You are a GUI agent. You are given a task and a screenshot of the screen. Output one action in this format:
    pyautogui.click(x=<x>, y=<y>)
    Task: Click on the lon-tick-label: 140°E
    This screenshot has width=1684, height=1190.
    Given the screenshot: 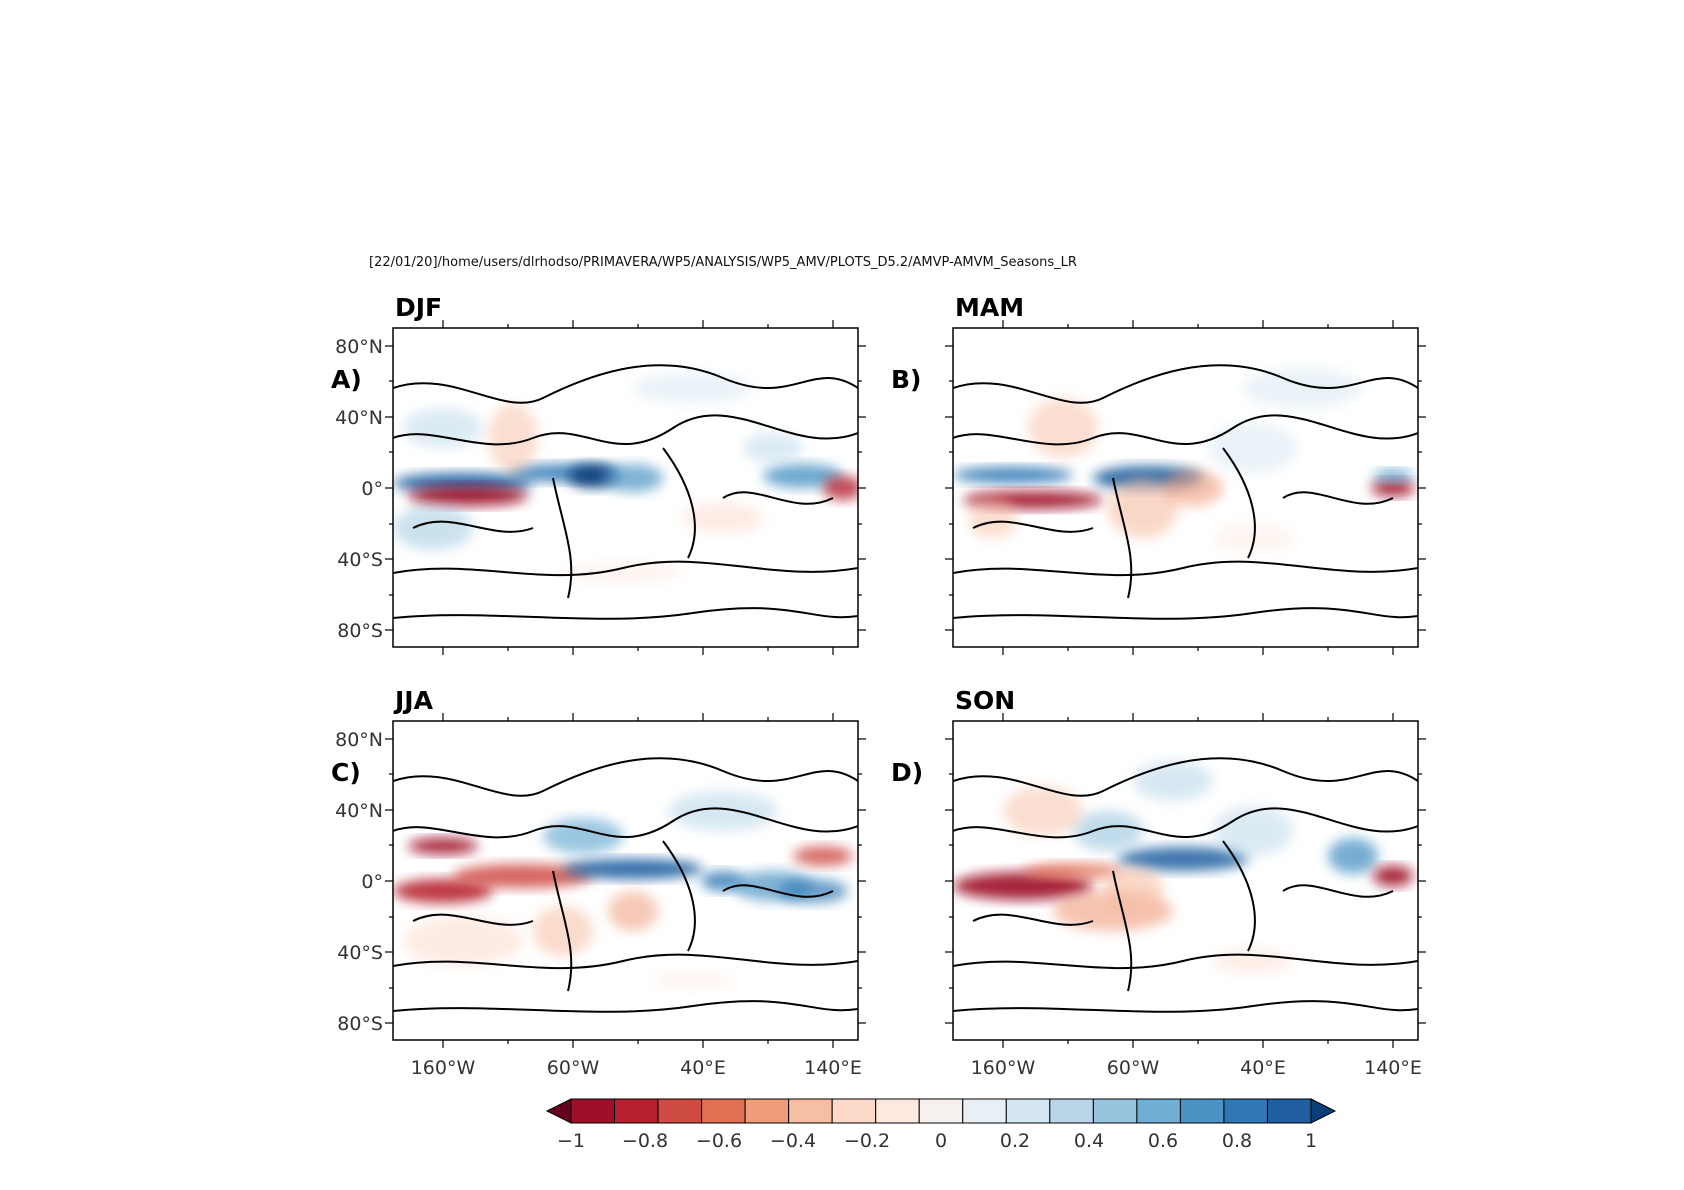 What is the action you would take?
    pyautogui.click(x=833, y=1068)
    